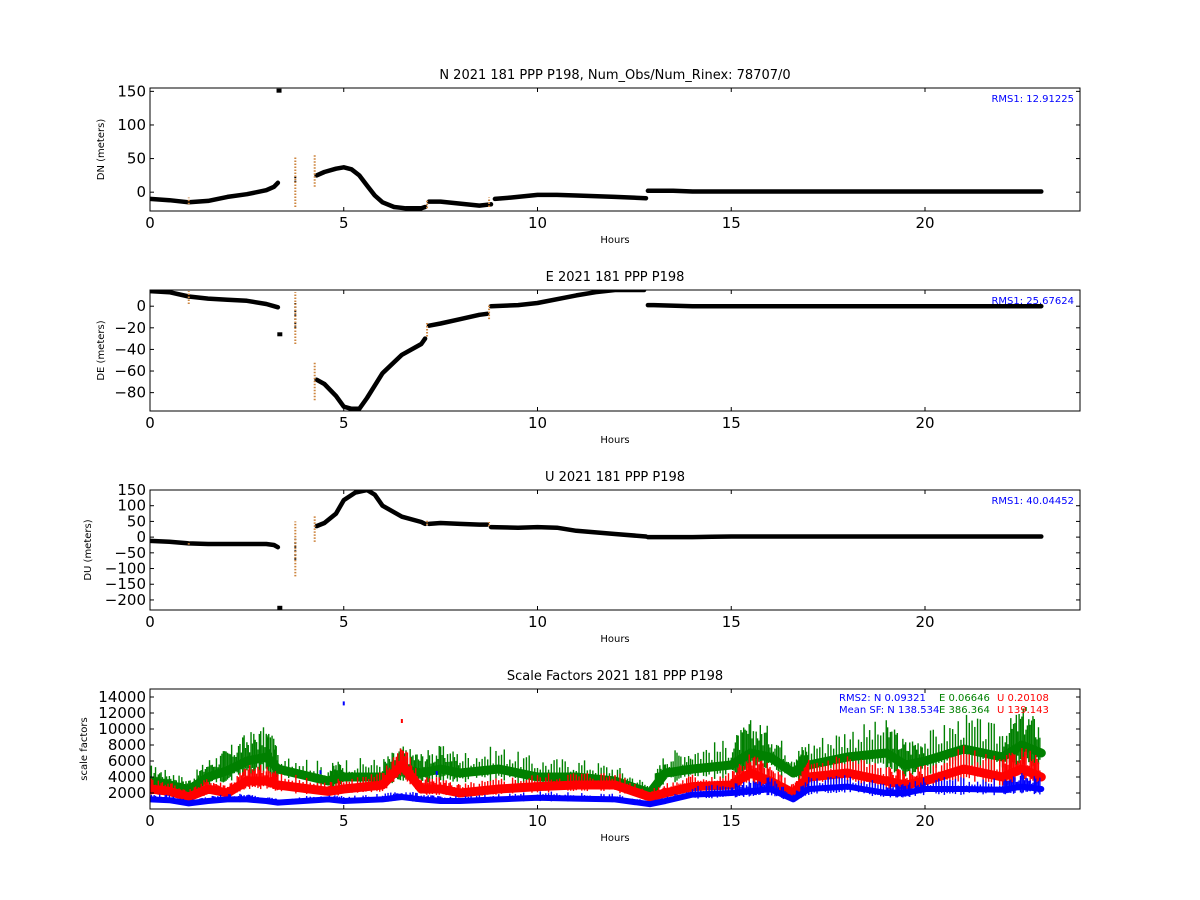 Image resolution: width=1200 pixels, height=900 pixels. Describe the element at coordinates (1023, 698) in the screenshot. I see `stats-annotation: U 0.20108` at that location.